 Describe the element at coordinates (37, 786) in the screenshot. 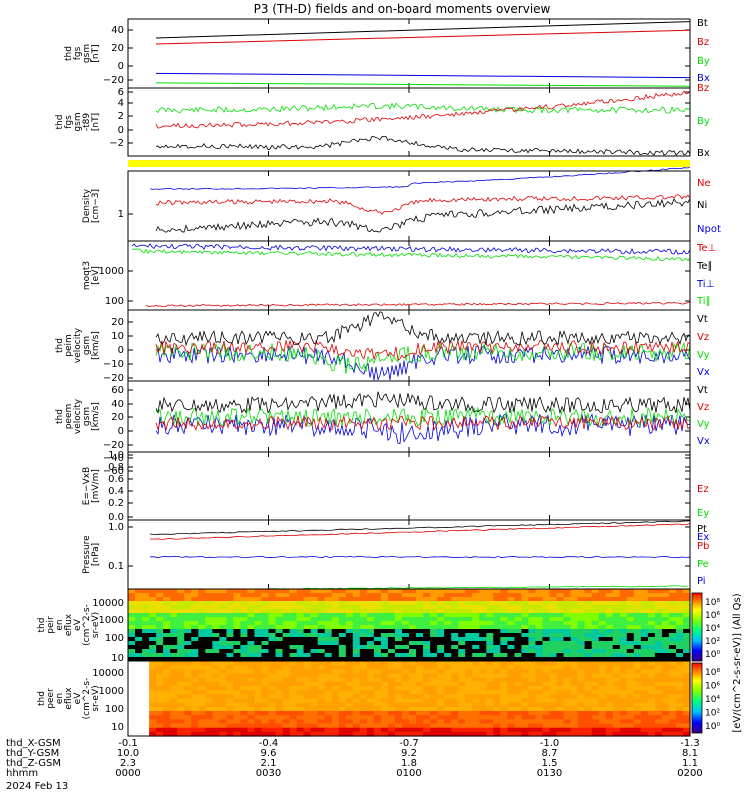

I see `xaxis-date: 2024 Feb 13` at that location.